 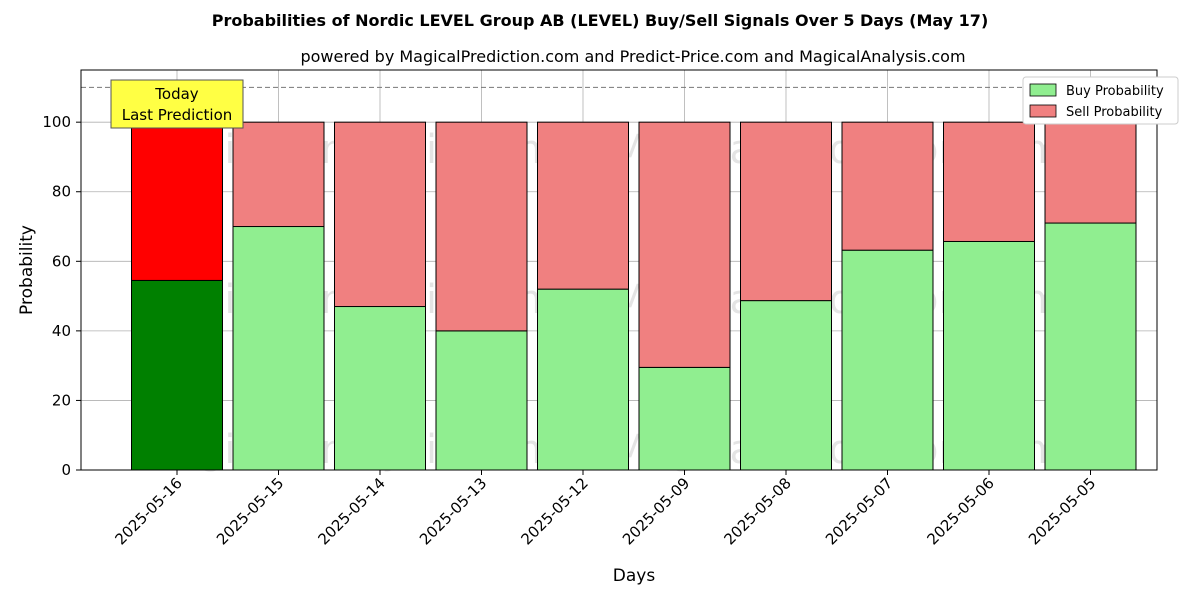 What do you see at coordinates (634, 576) in the screenshot?
I see `x-axis-label: Days` at bounding box center [634, 576].